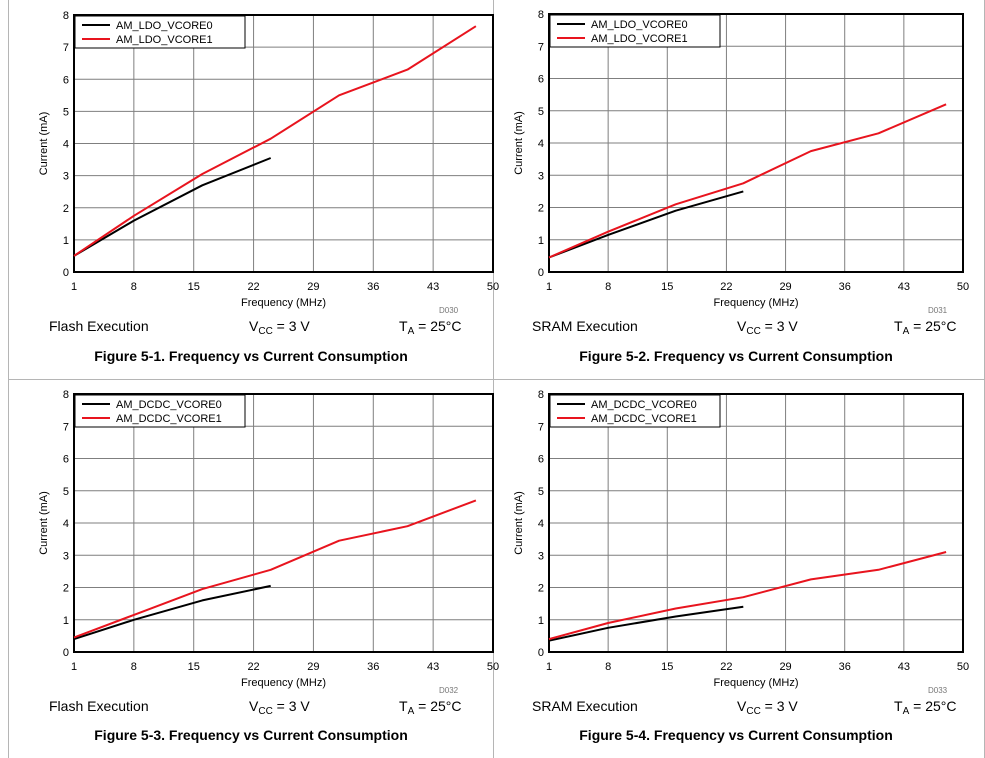 This screenshot has height=758, width=985. Describe the element at coordinates (753, 711) in the screenshot. I see `vcc-sub: CC` at that location.